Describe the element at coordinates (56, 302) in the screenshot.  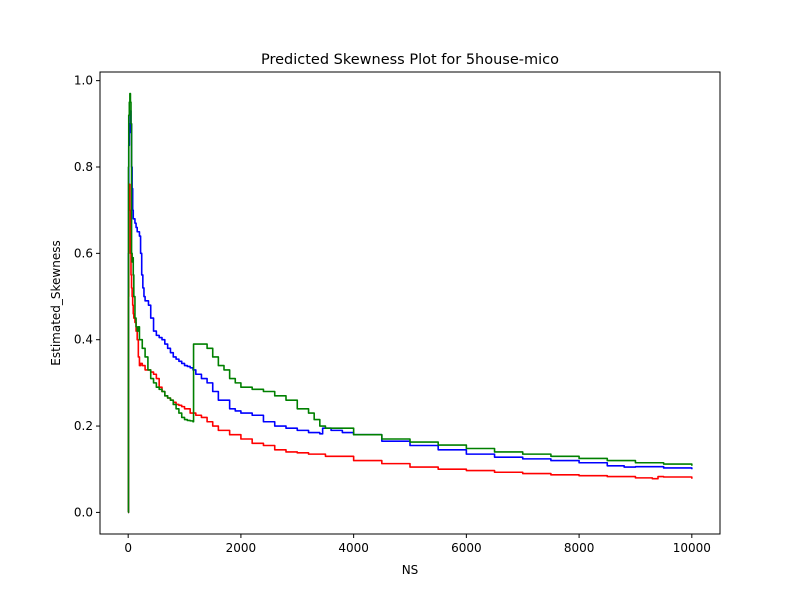
I see `y-axis-label: Estimated_Skewness` at that location.